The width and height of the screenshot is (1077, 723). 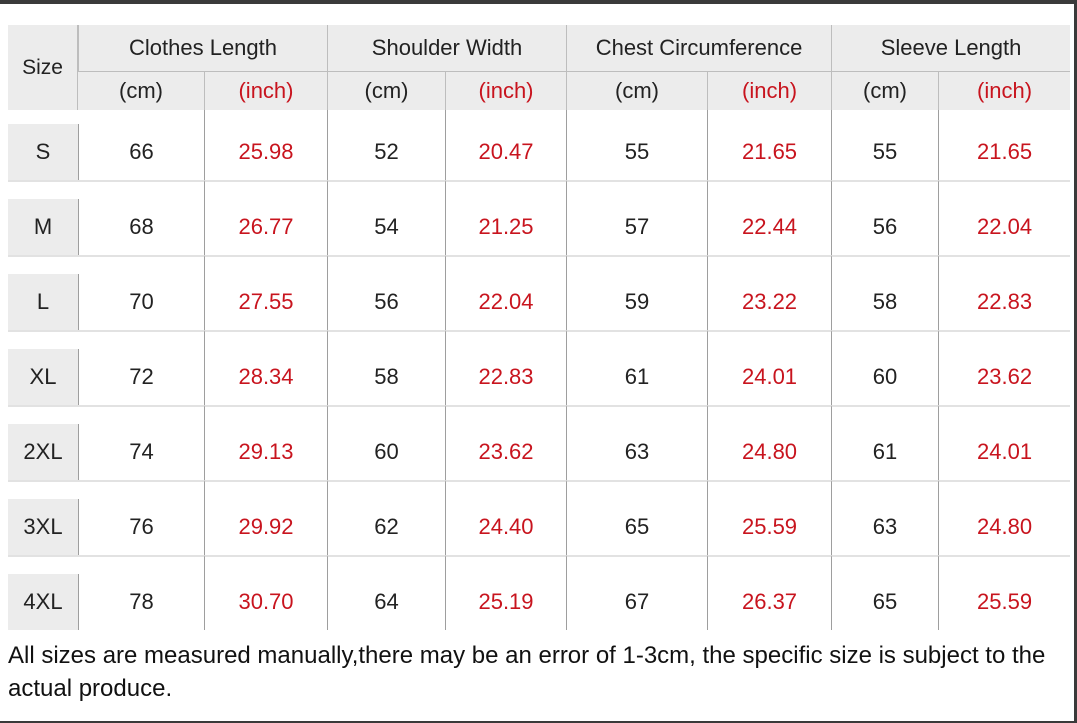 I want to click on cm-value-cell: 64, so click(x=386, y=602).